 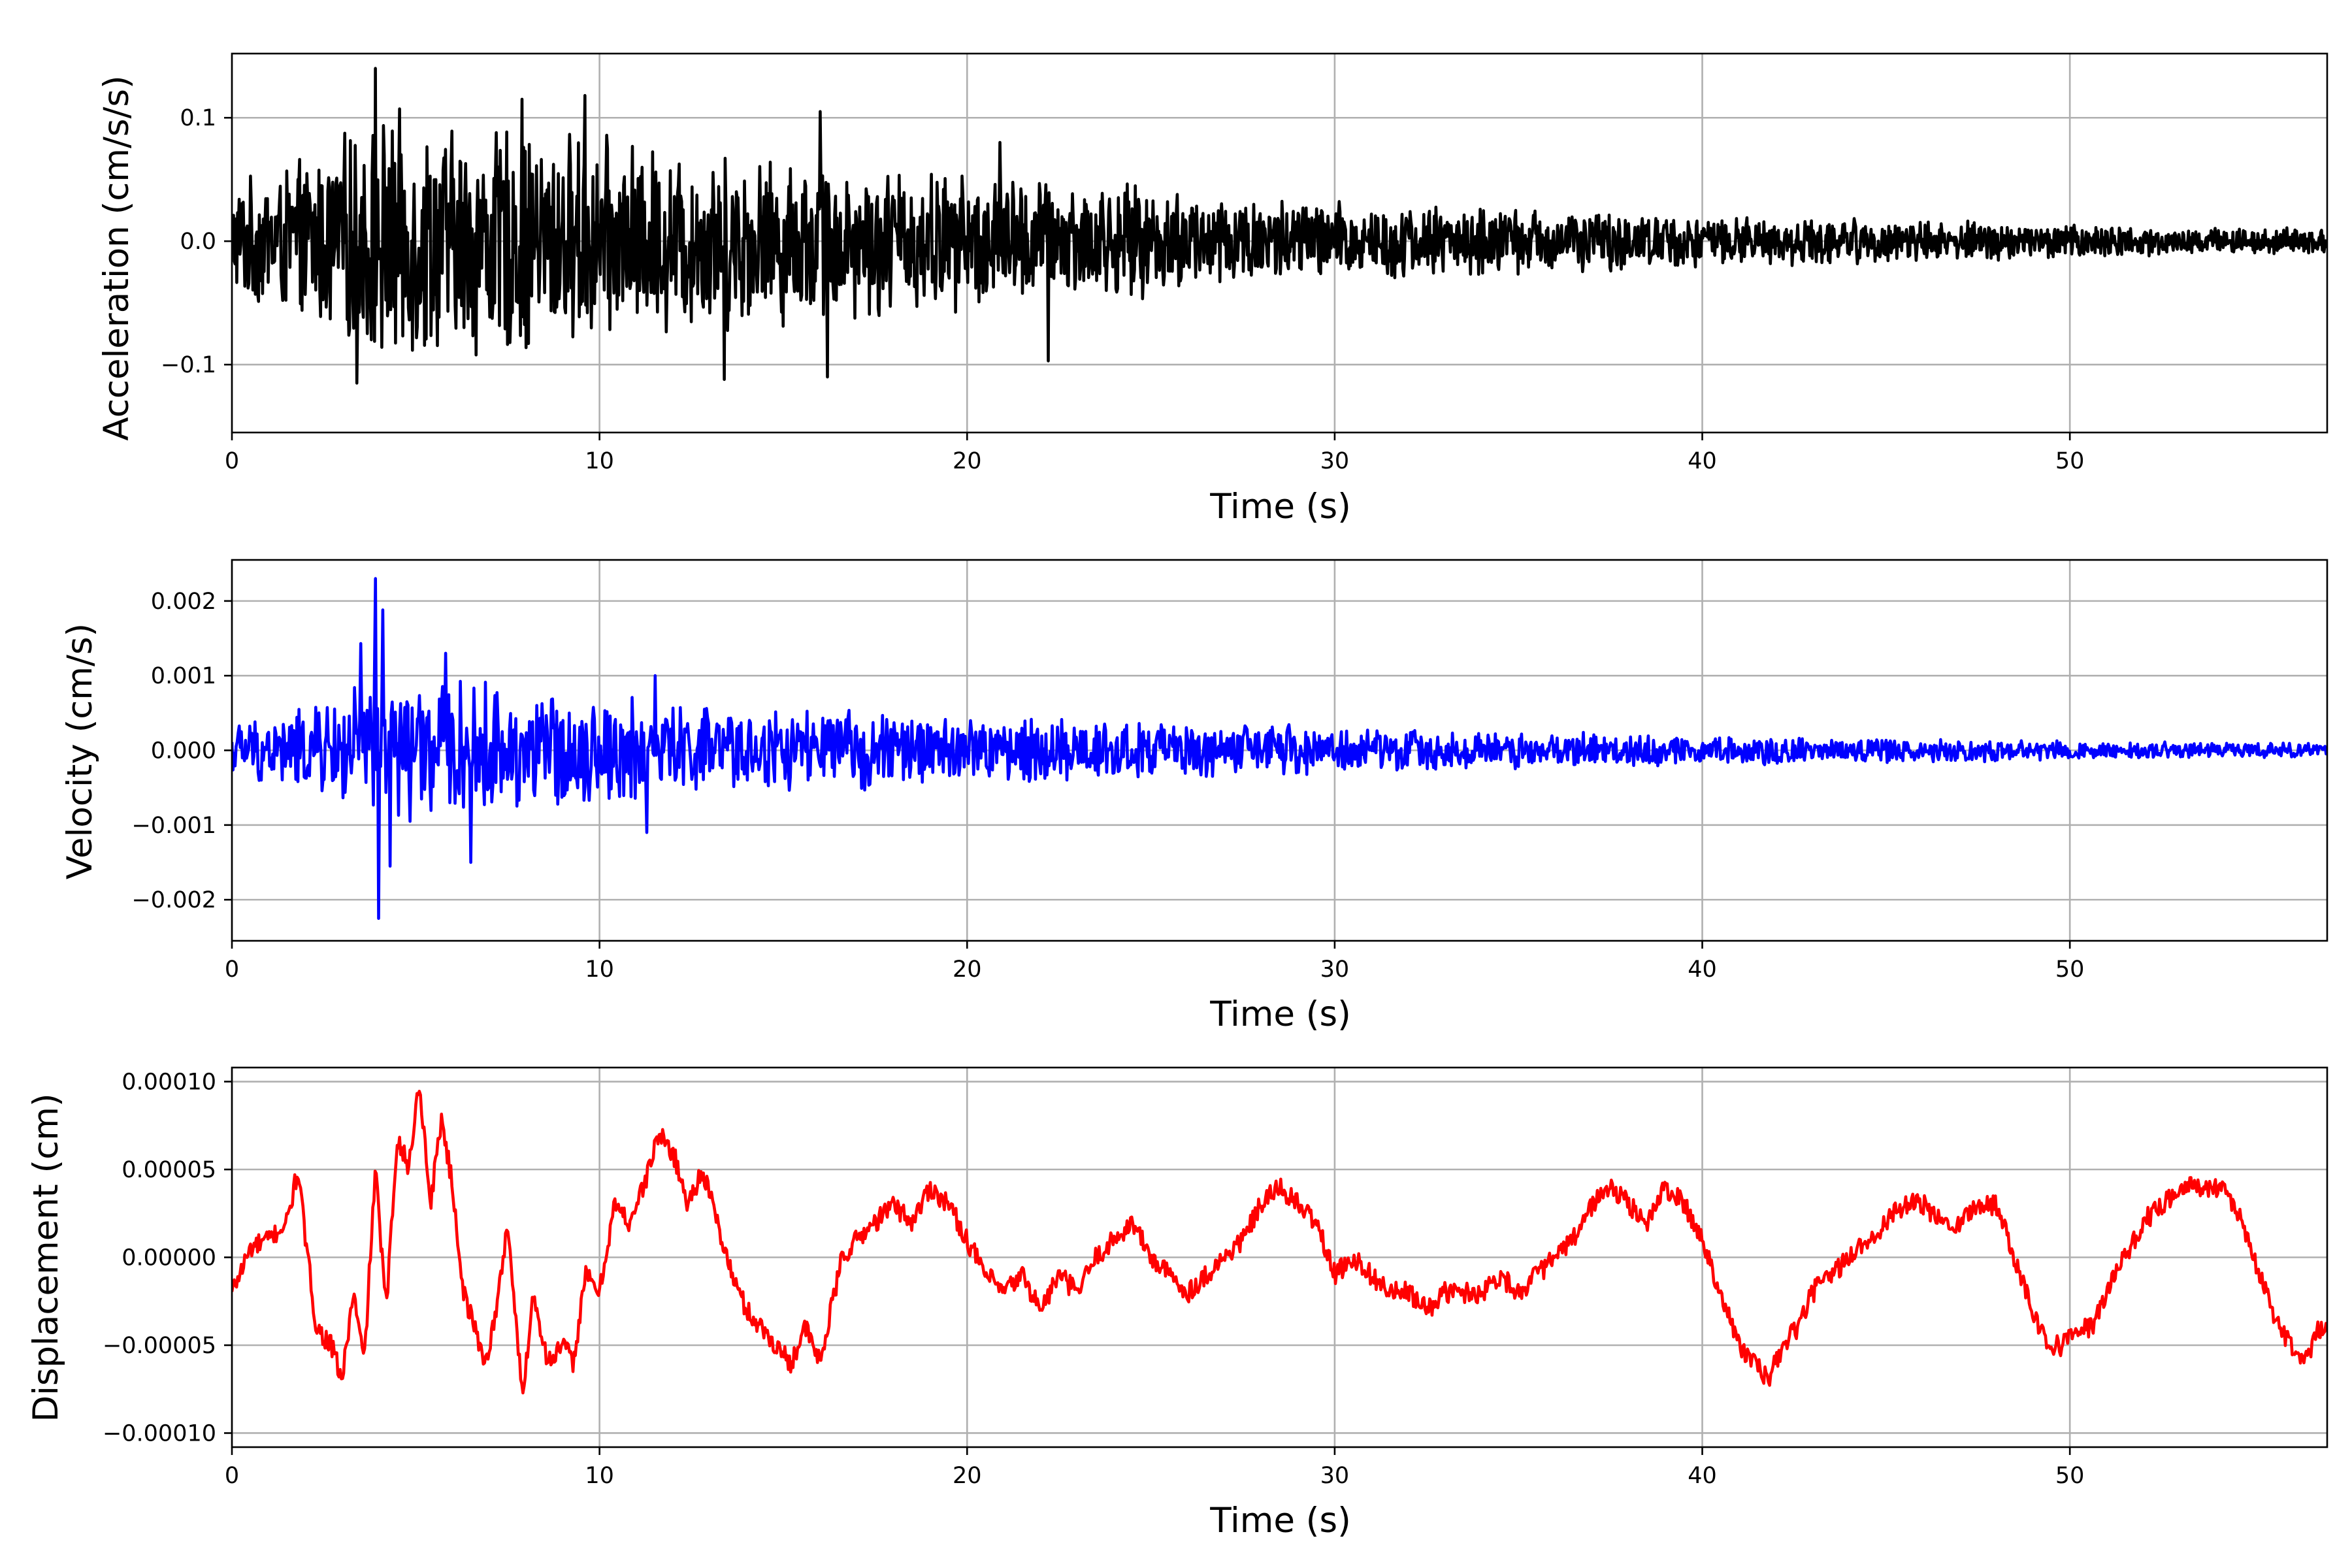 What do you see at coordinates (1335, 461) in the screenshot?
I see `acceleration-x-tick-label: 30` at bounding box center [1335, 461].